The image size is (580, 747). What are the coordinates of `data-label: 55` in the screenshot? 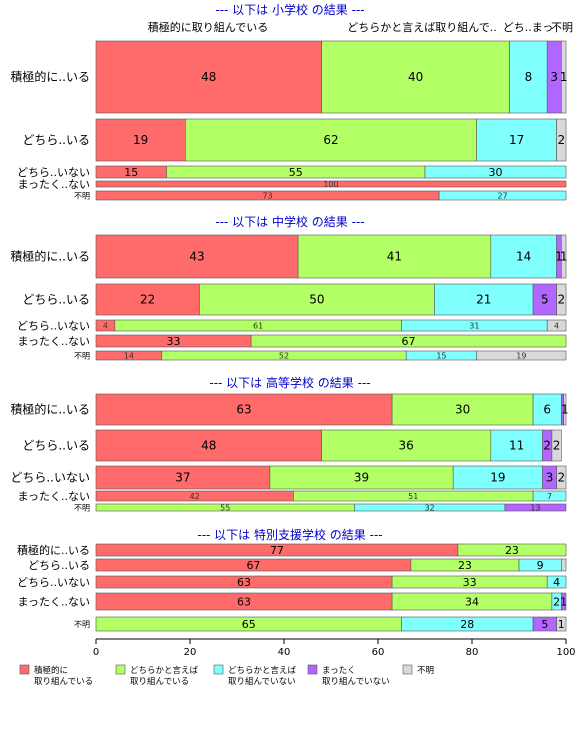 It's located at (225, 508).